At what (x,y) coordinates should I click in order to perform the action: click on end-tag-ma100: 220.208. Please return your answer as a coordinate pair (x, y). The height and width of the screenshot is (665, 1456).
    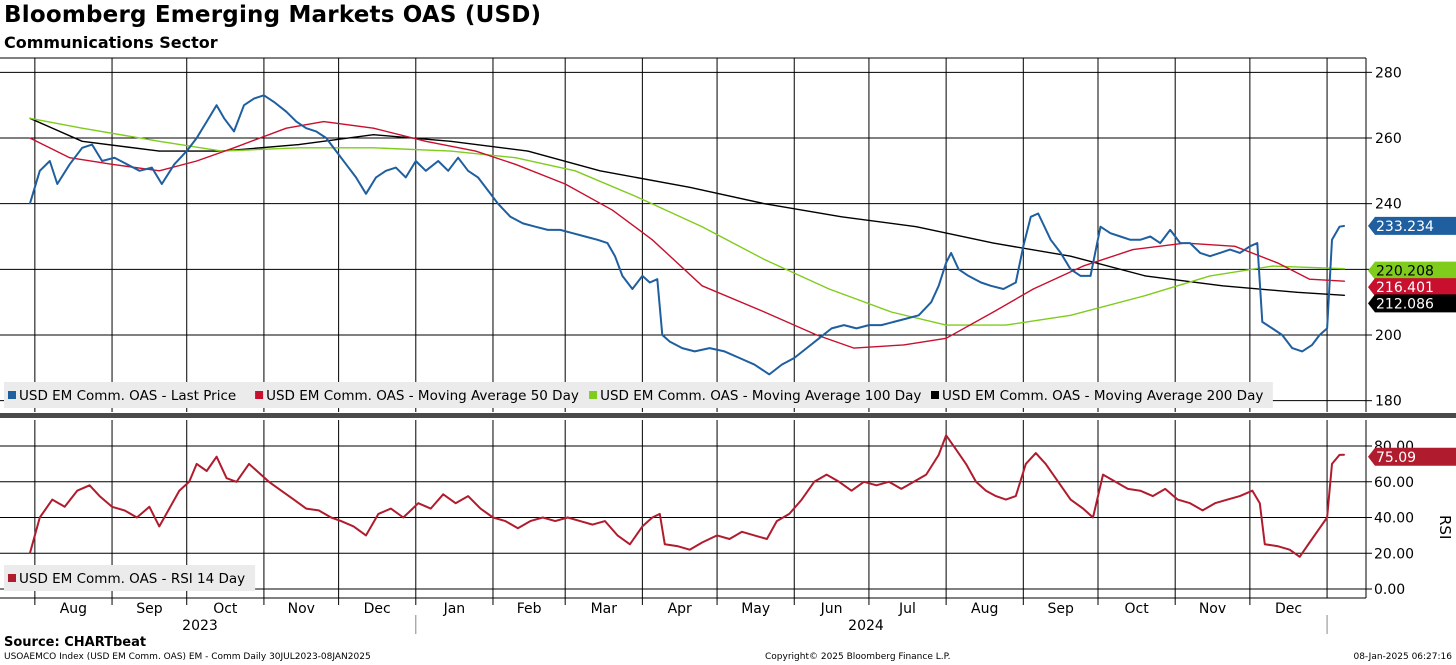
    Looking at the image, I should click on (1412, 270).